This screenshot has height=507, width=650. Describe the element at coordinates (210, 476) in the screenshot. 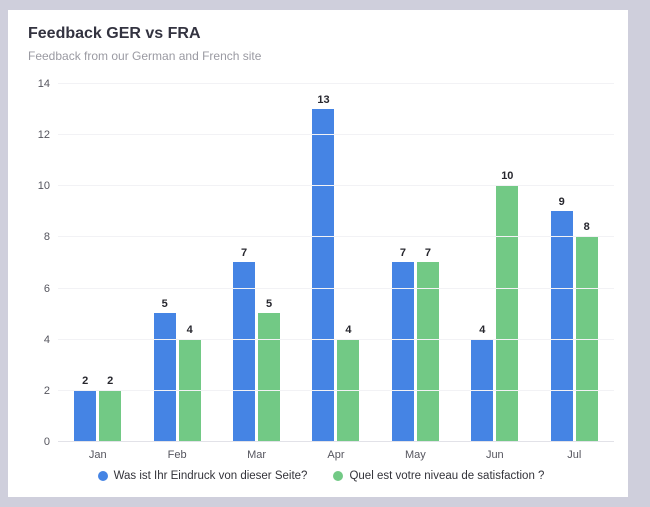

I see `legend-label: Was ist Ihr Eindruck von dieser Seite?` at that location.